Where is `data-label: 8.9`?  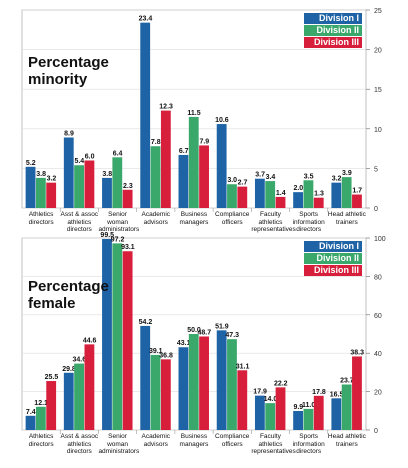
data-label: 8.9 is located at coordinates (69, 134).